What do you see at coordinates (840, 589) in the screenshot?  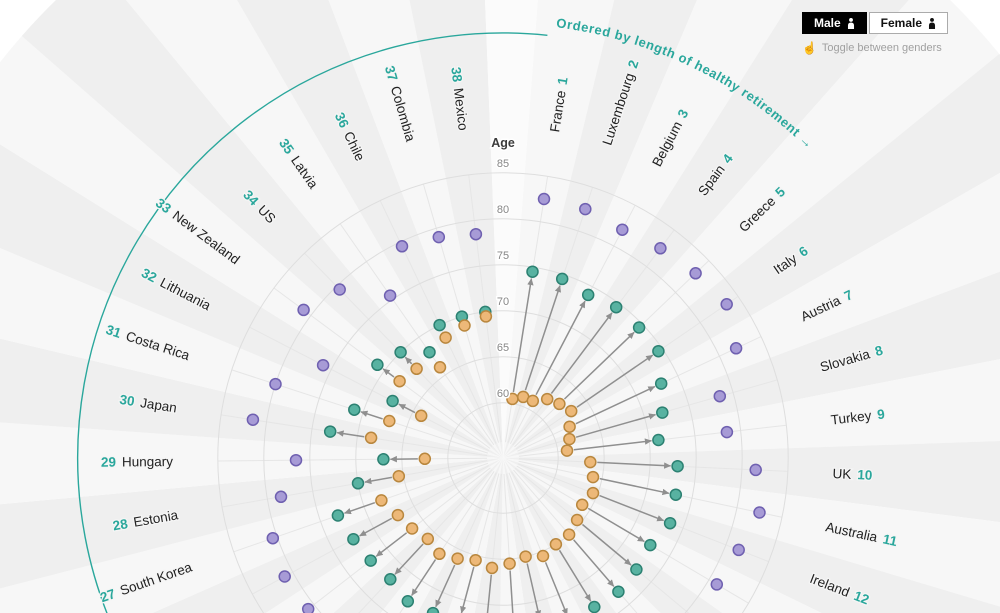 I see `country-label: Ireland12` at bounding box center [840, 589].